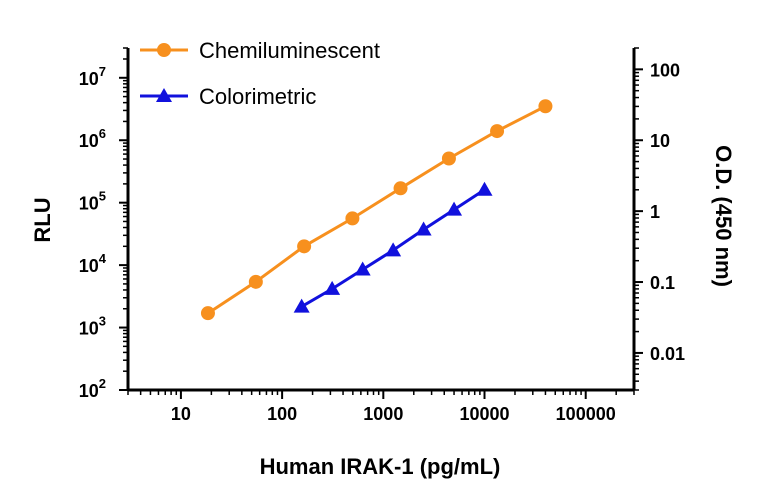 The image size is (768, 504). What do you see at coordinates (383, 414) in the screenshot?
I see `x-tick-label: 1000` at bounding box center [383, 414].